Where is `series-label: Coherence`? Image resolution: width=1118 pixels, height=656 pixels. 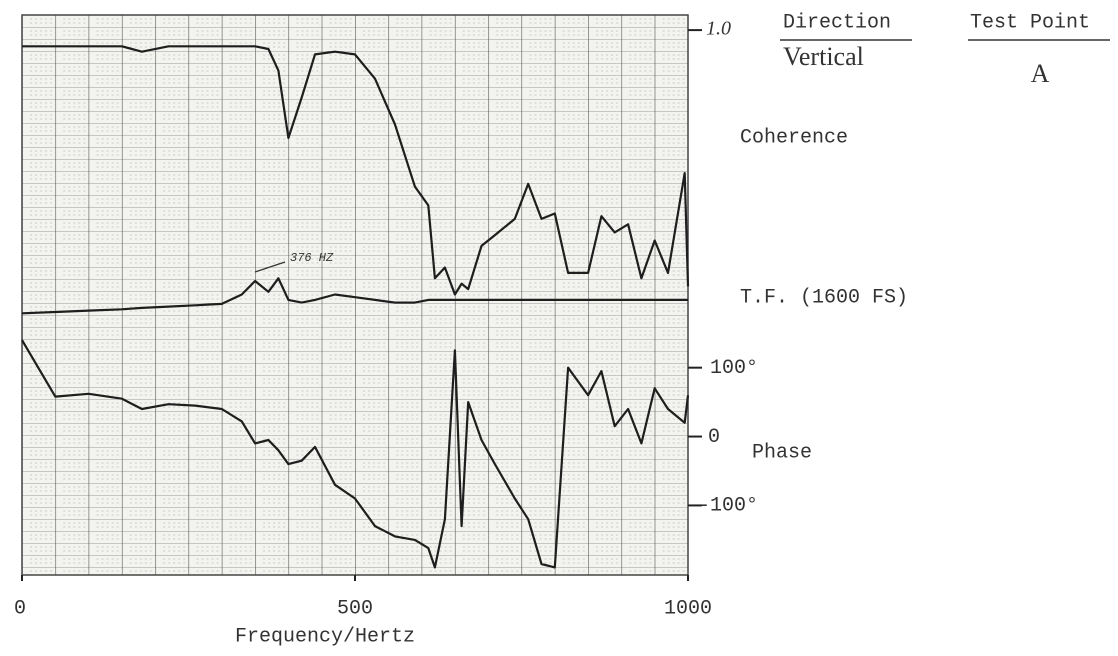
series-label: Coherence is located at coordinates (794, 137).